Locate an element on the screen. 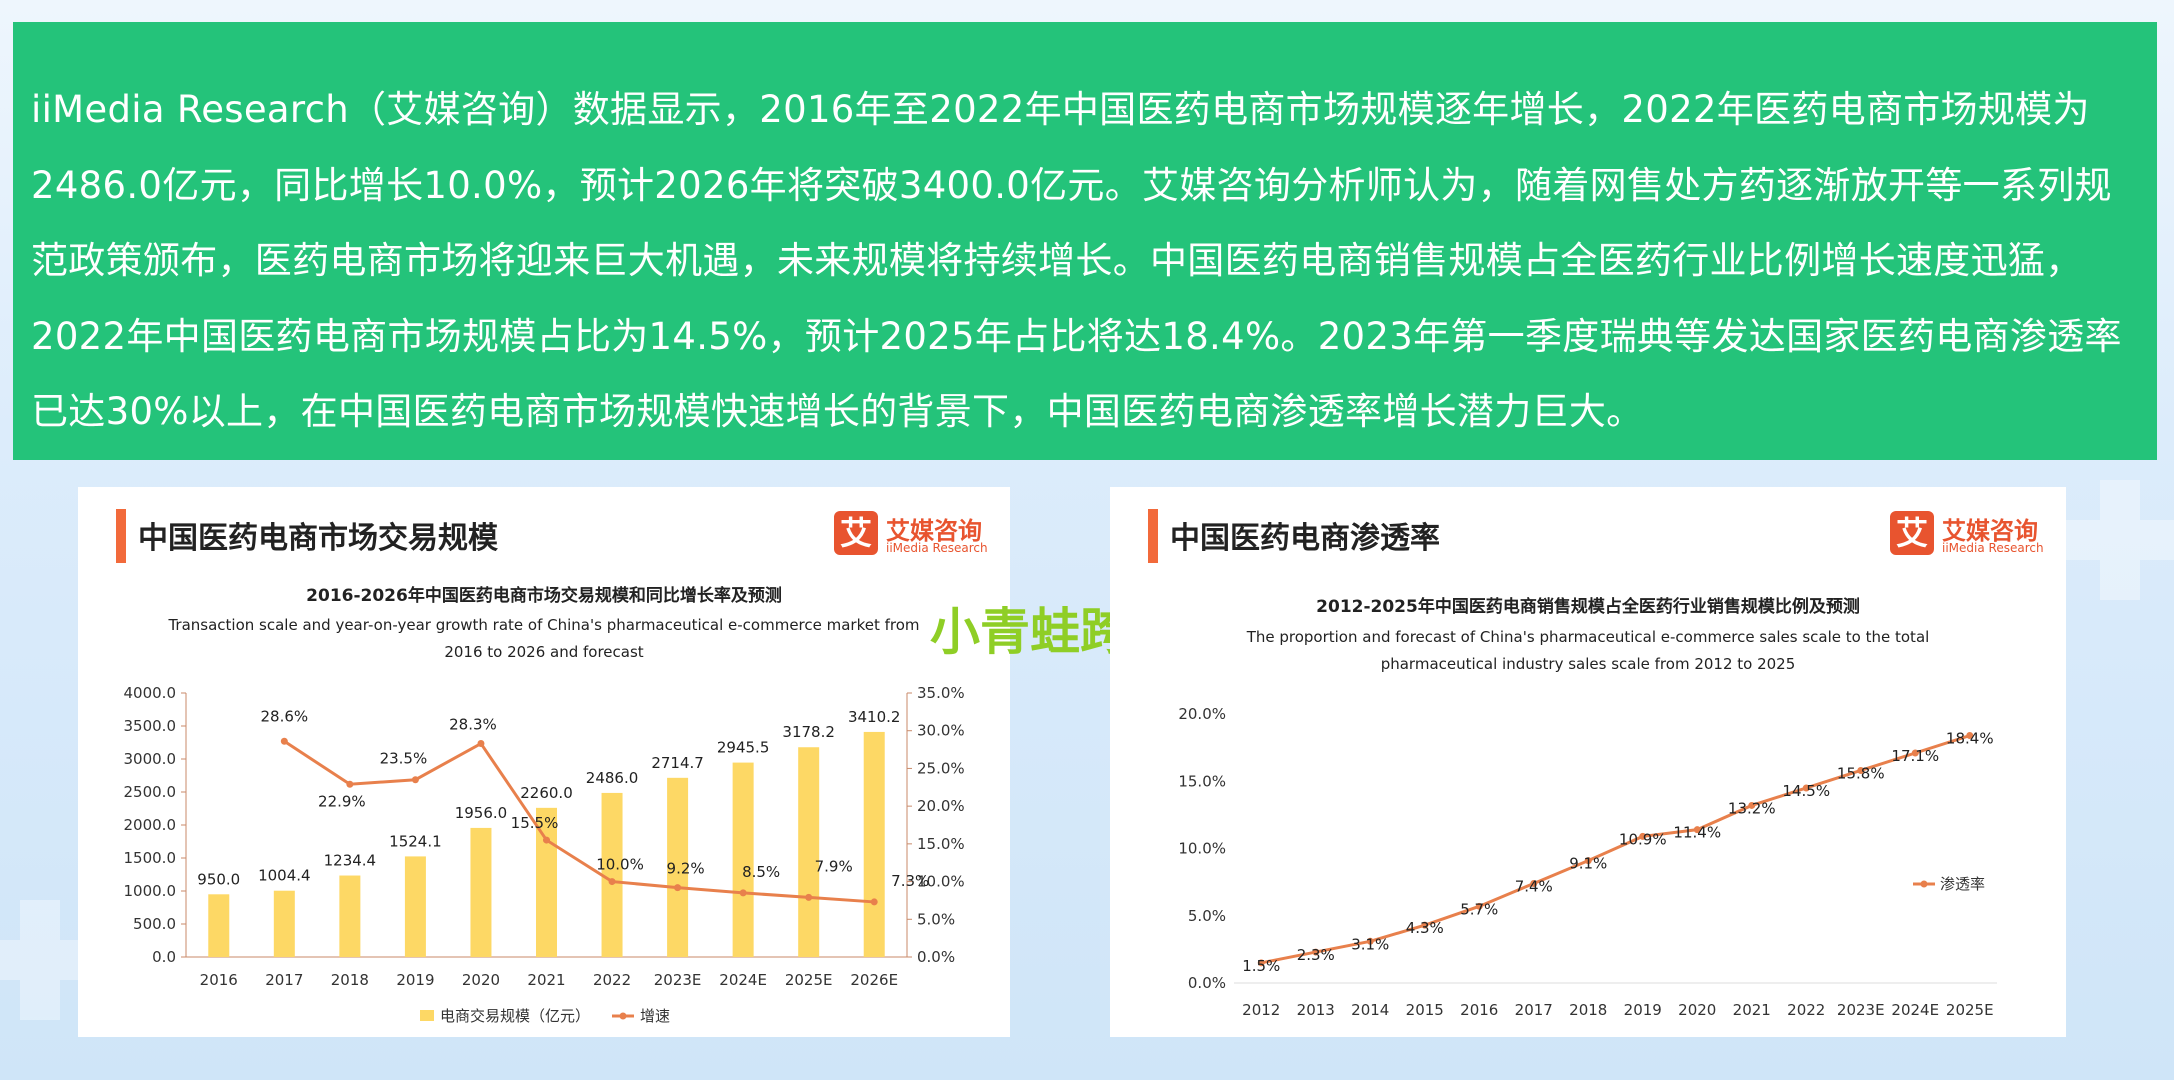 This screenshot has height=1080, width=2174. penetration-line is located at coordinates (1615, 849).